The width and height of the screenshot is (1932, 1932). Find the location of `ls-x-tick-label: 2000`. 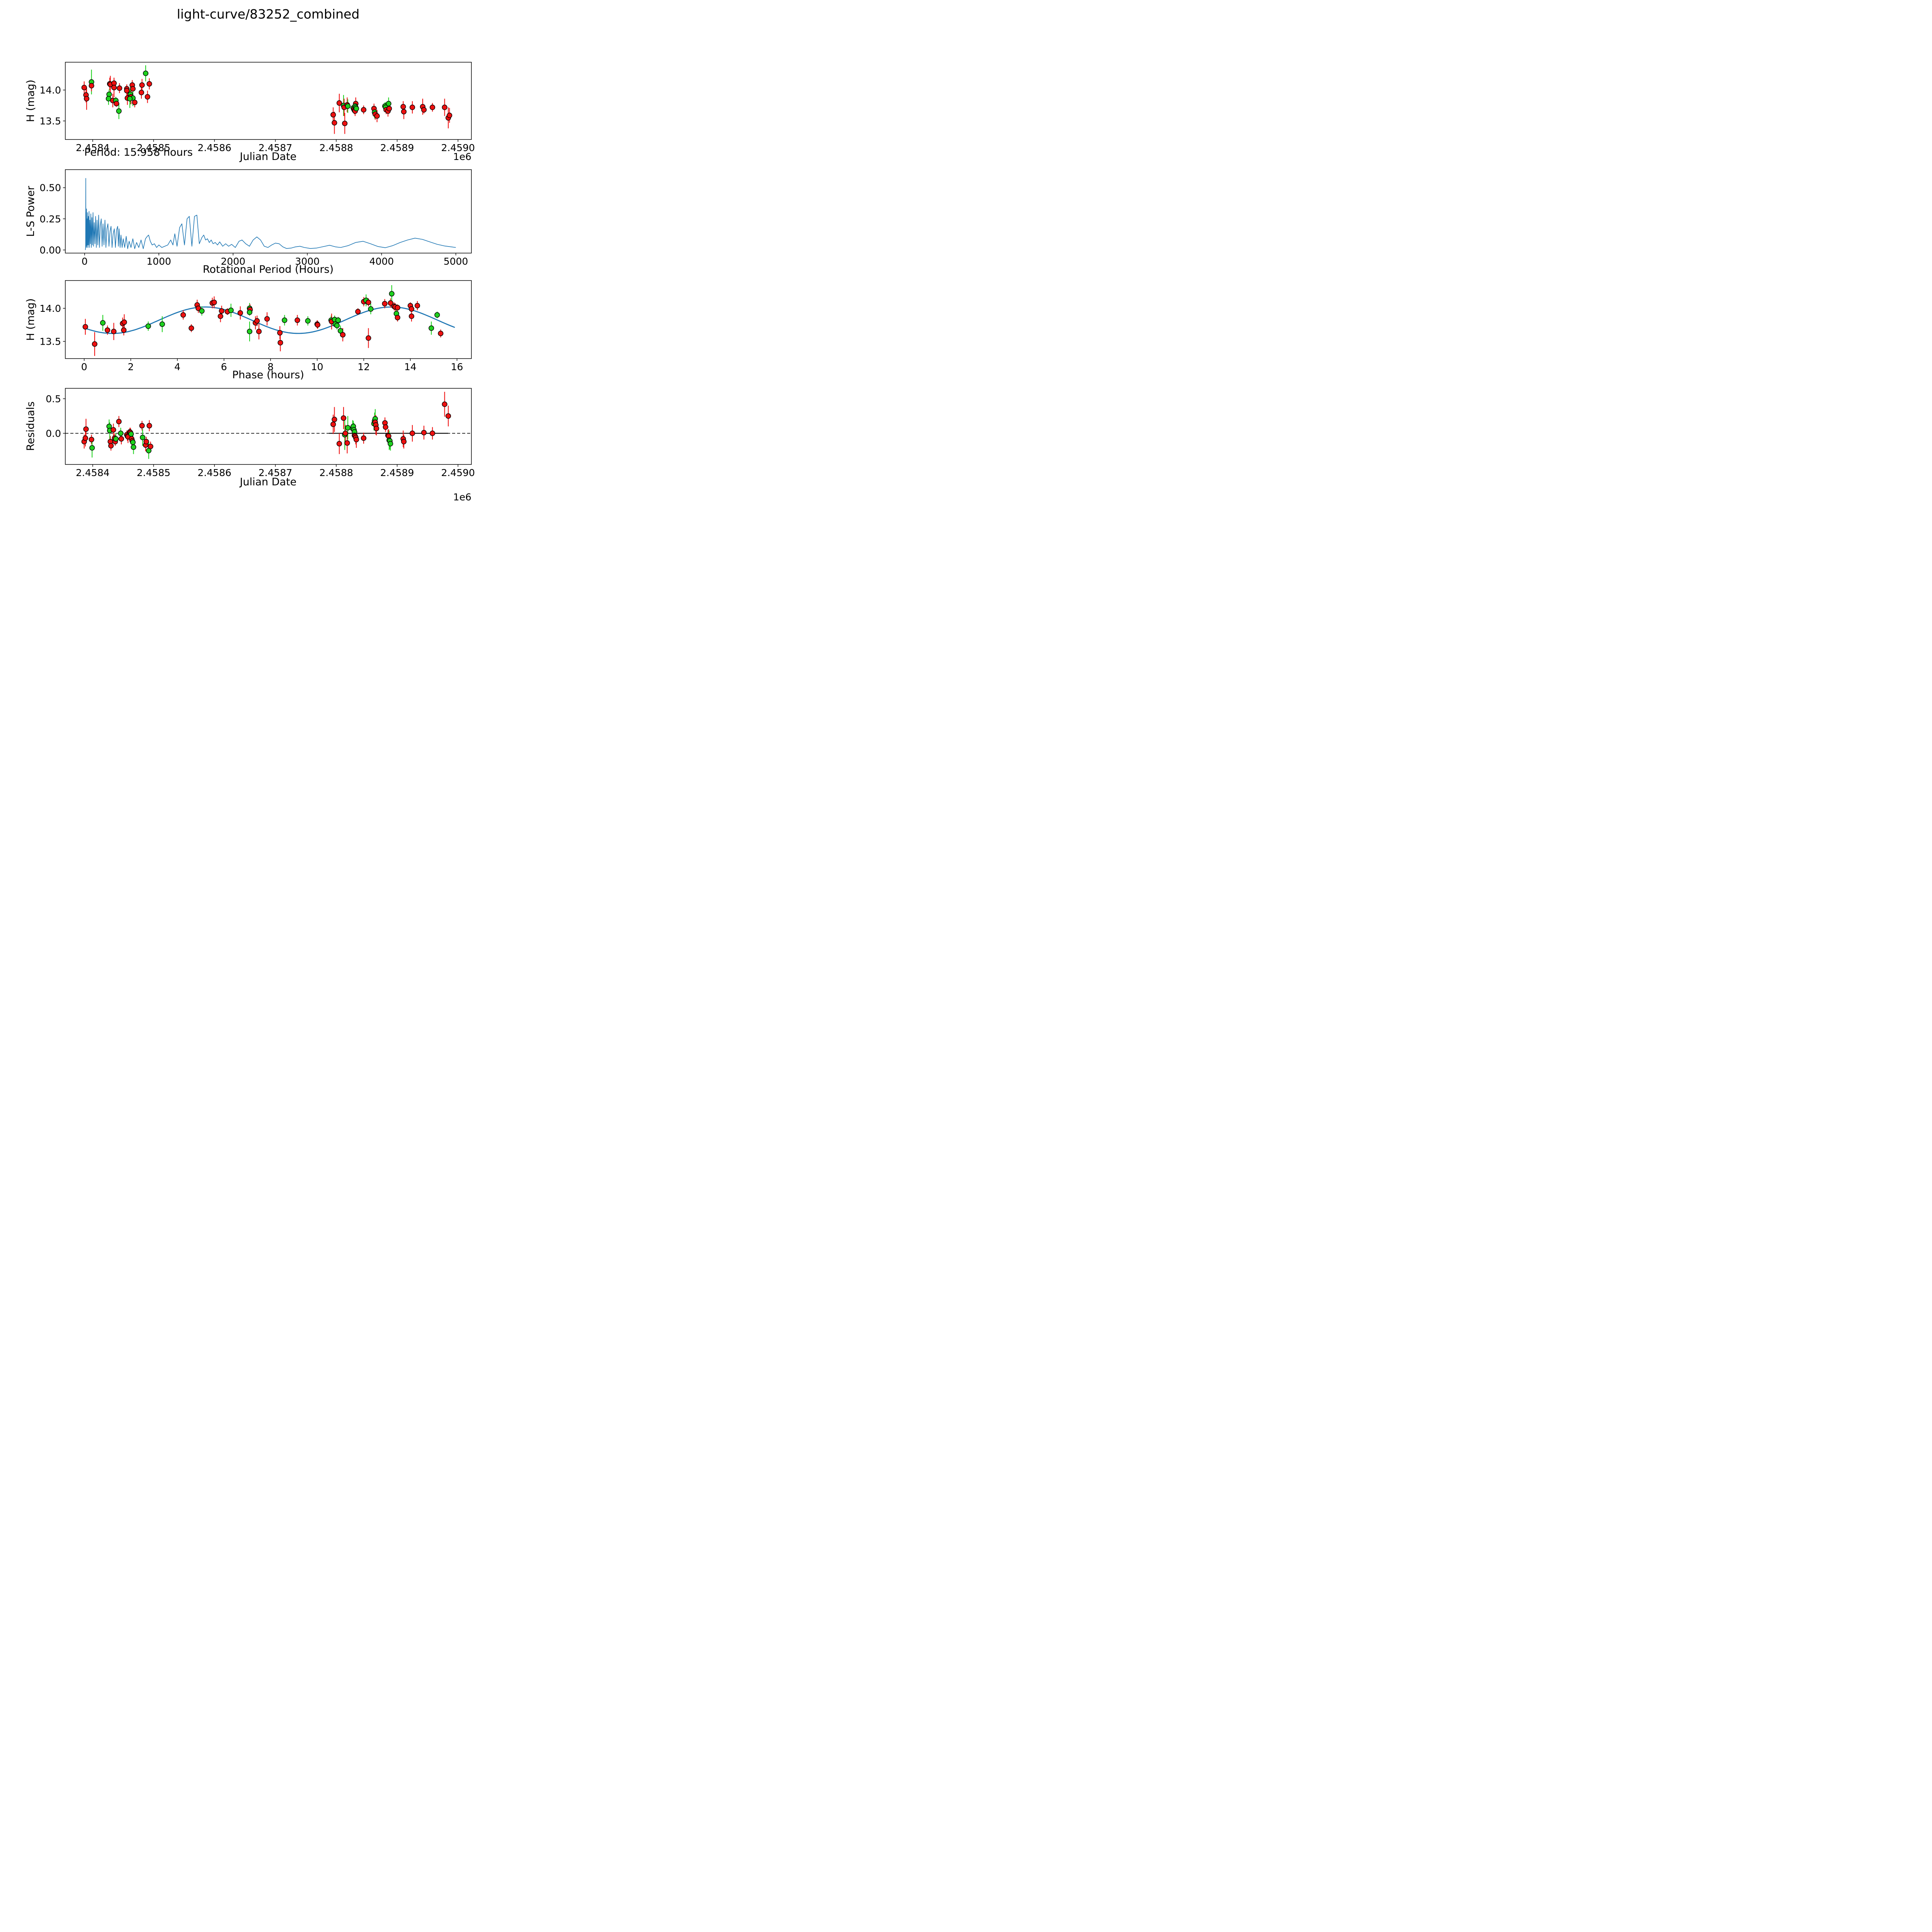

ls-x-tick-label: 2000 is located at coordinates (233, 261).